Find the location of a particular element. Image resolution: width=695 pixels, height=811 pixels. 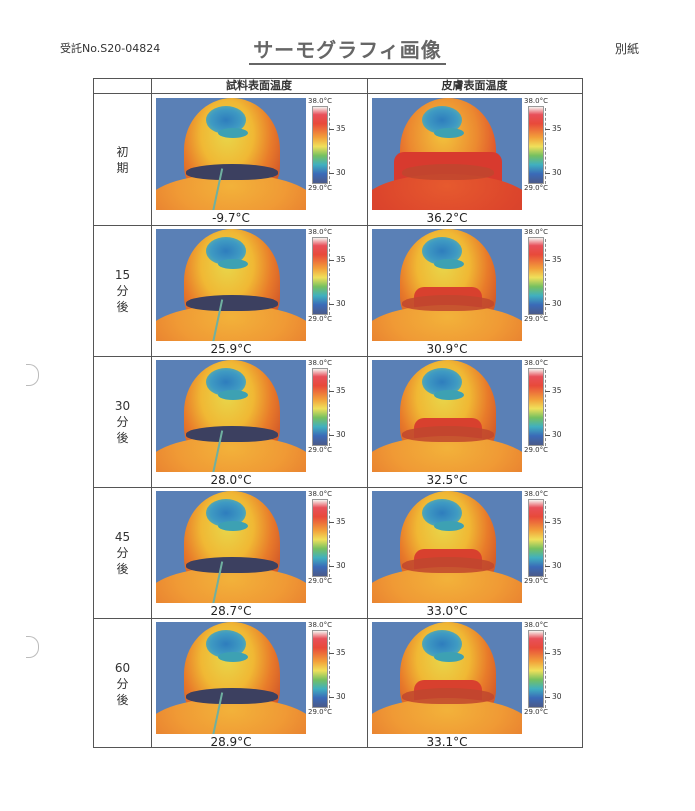

page-title: サーモグラフィ画像 is located at coordinates (347, 49).